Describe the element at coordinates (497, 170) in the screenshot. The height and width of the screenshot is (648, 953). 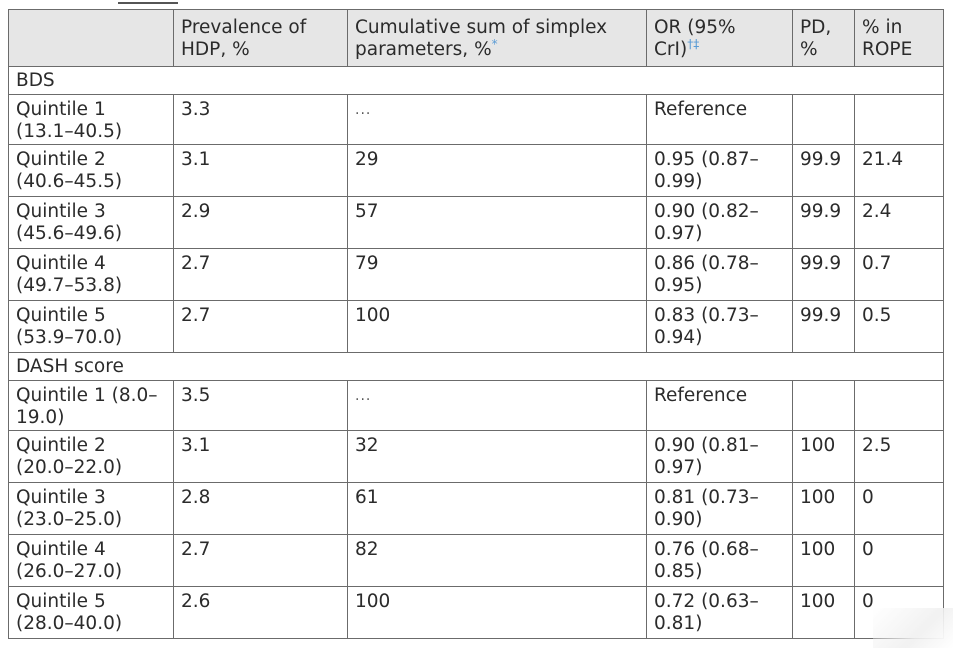
I see `cell-cumulative-sum: 29` at that location.